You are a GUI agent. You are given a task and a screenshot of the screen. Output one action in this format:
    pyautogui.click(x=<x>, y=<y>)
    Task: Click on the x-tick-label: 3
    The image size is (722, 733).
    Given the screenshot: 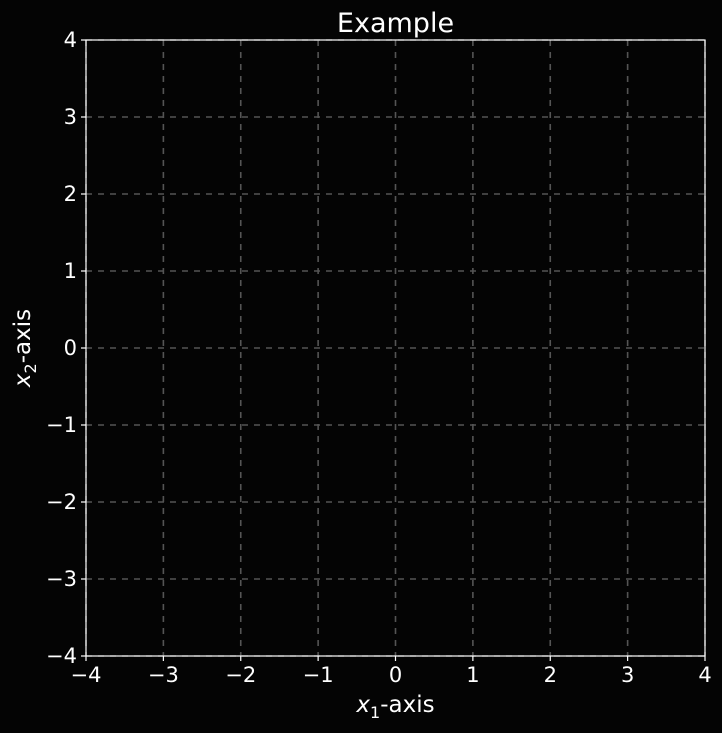 What is the action you would take?
    pyautogui.click(x=627, y=675)
    